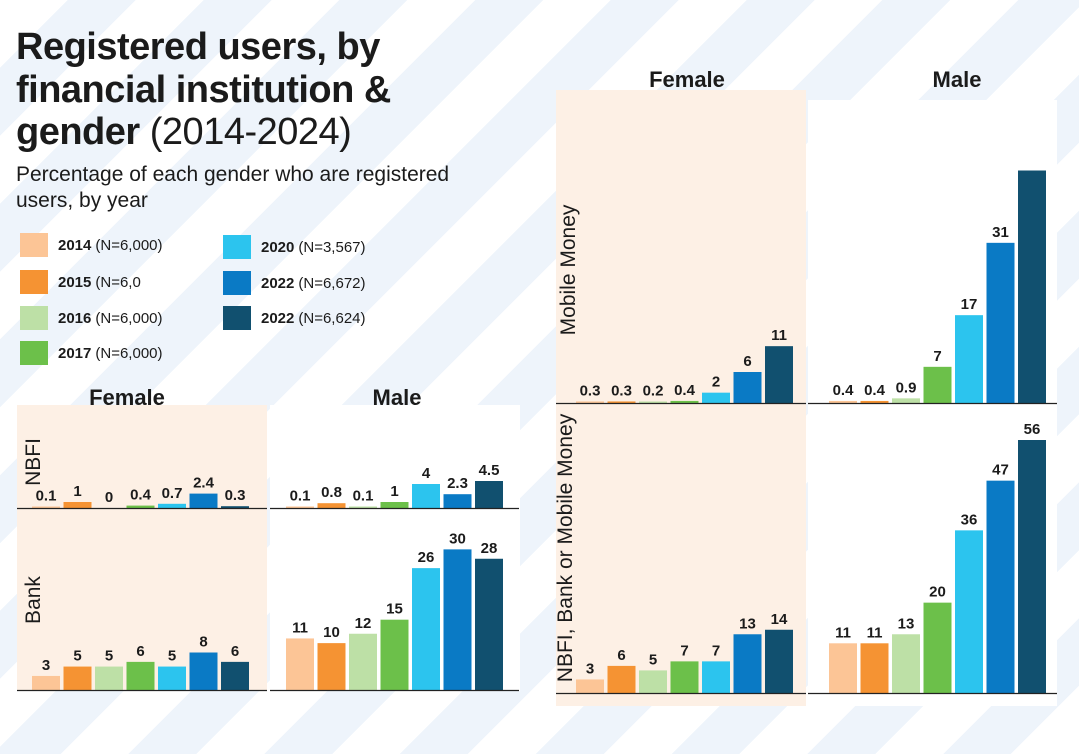  I want to click on legend-year: 2017, so click(75, 353).